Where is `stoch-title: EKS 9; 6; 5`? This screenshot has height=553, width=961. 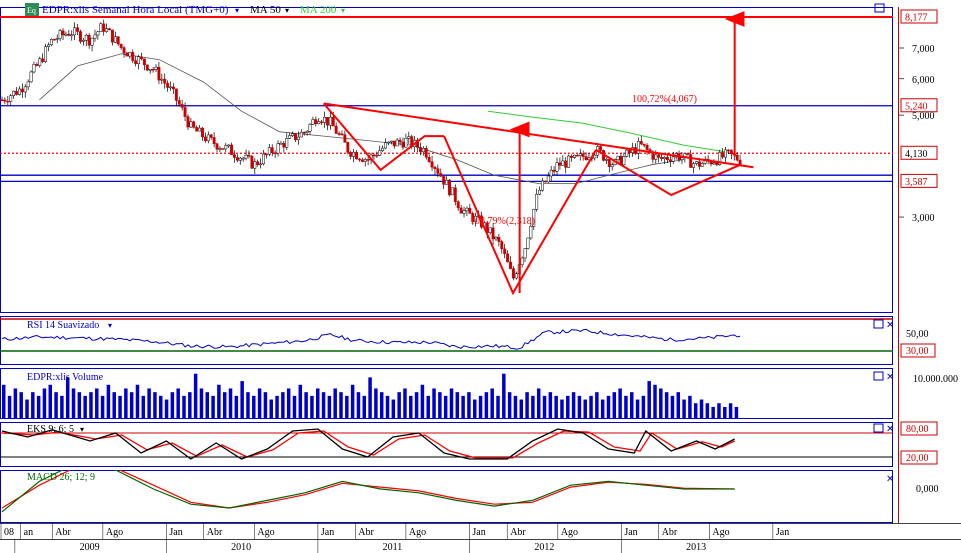 stoch-title: EKS 9; 6; 5 is located at coordinates (50, 429).